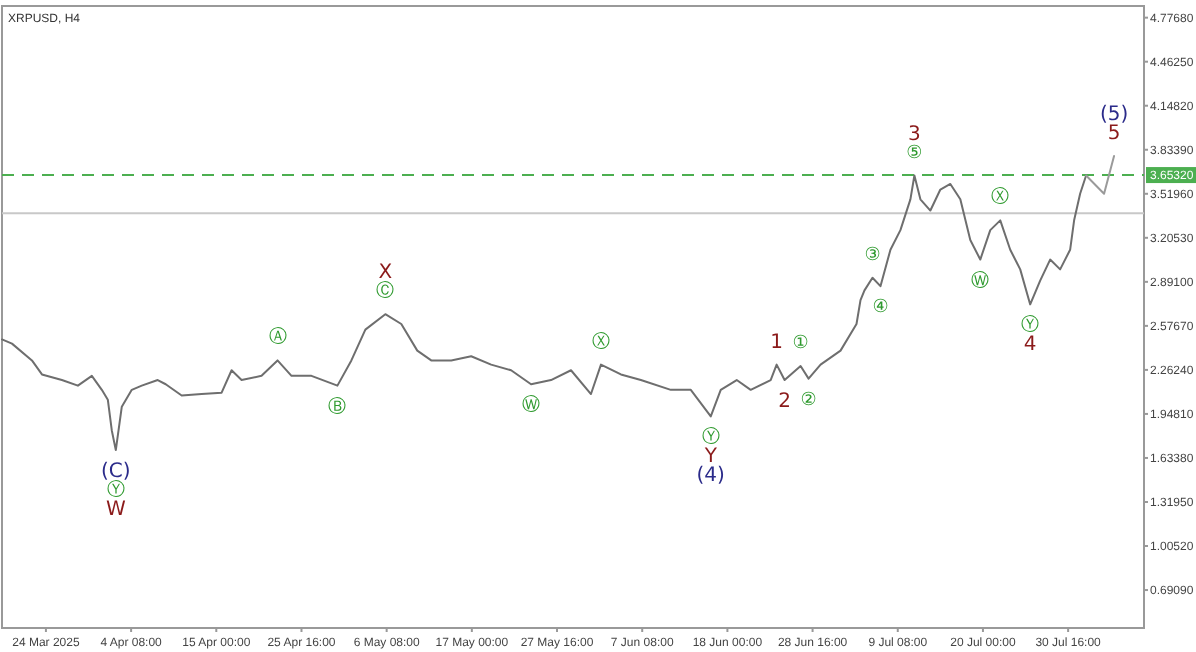  Describe the element at coordinates (710, 457) in the screenshot. I see `annotation: Y` at that location.